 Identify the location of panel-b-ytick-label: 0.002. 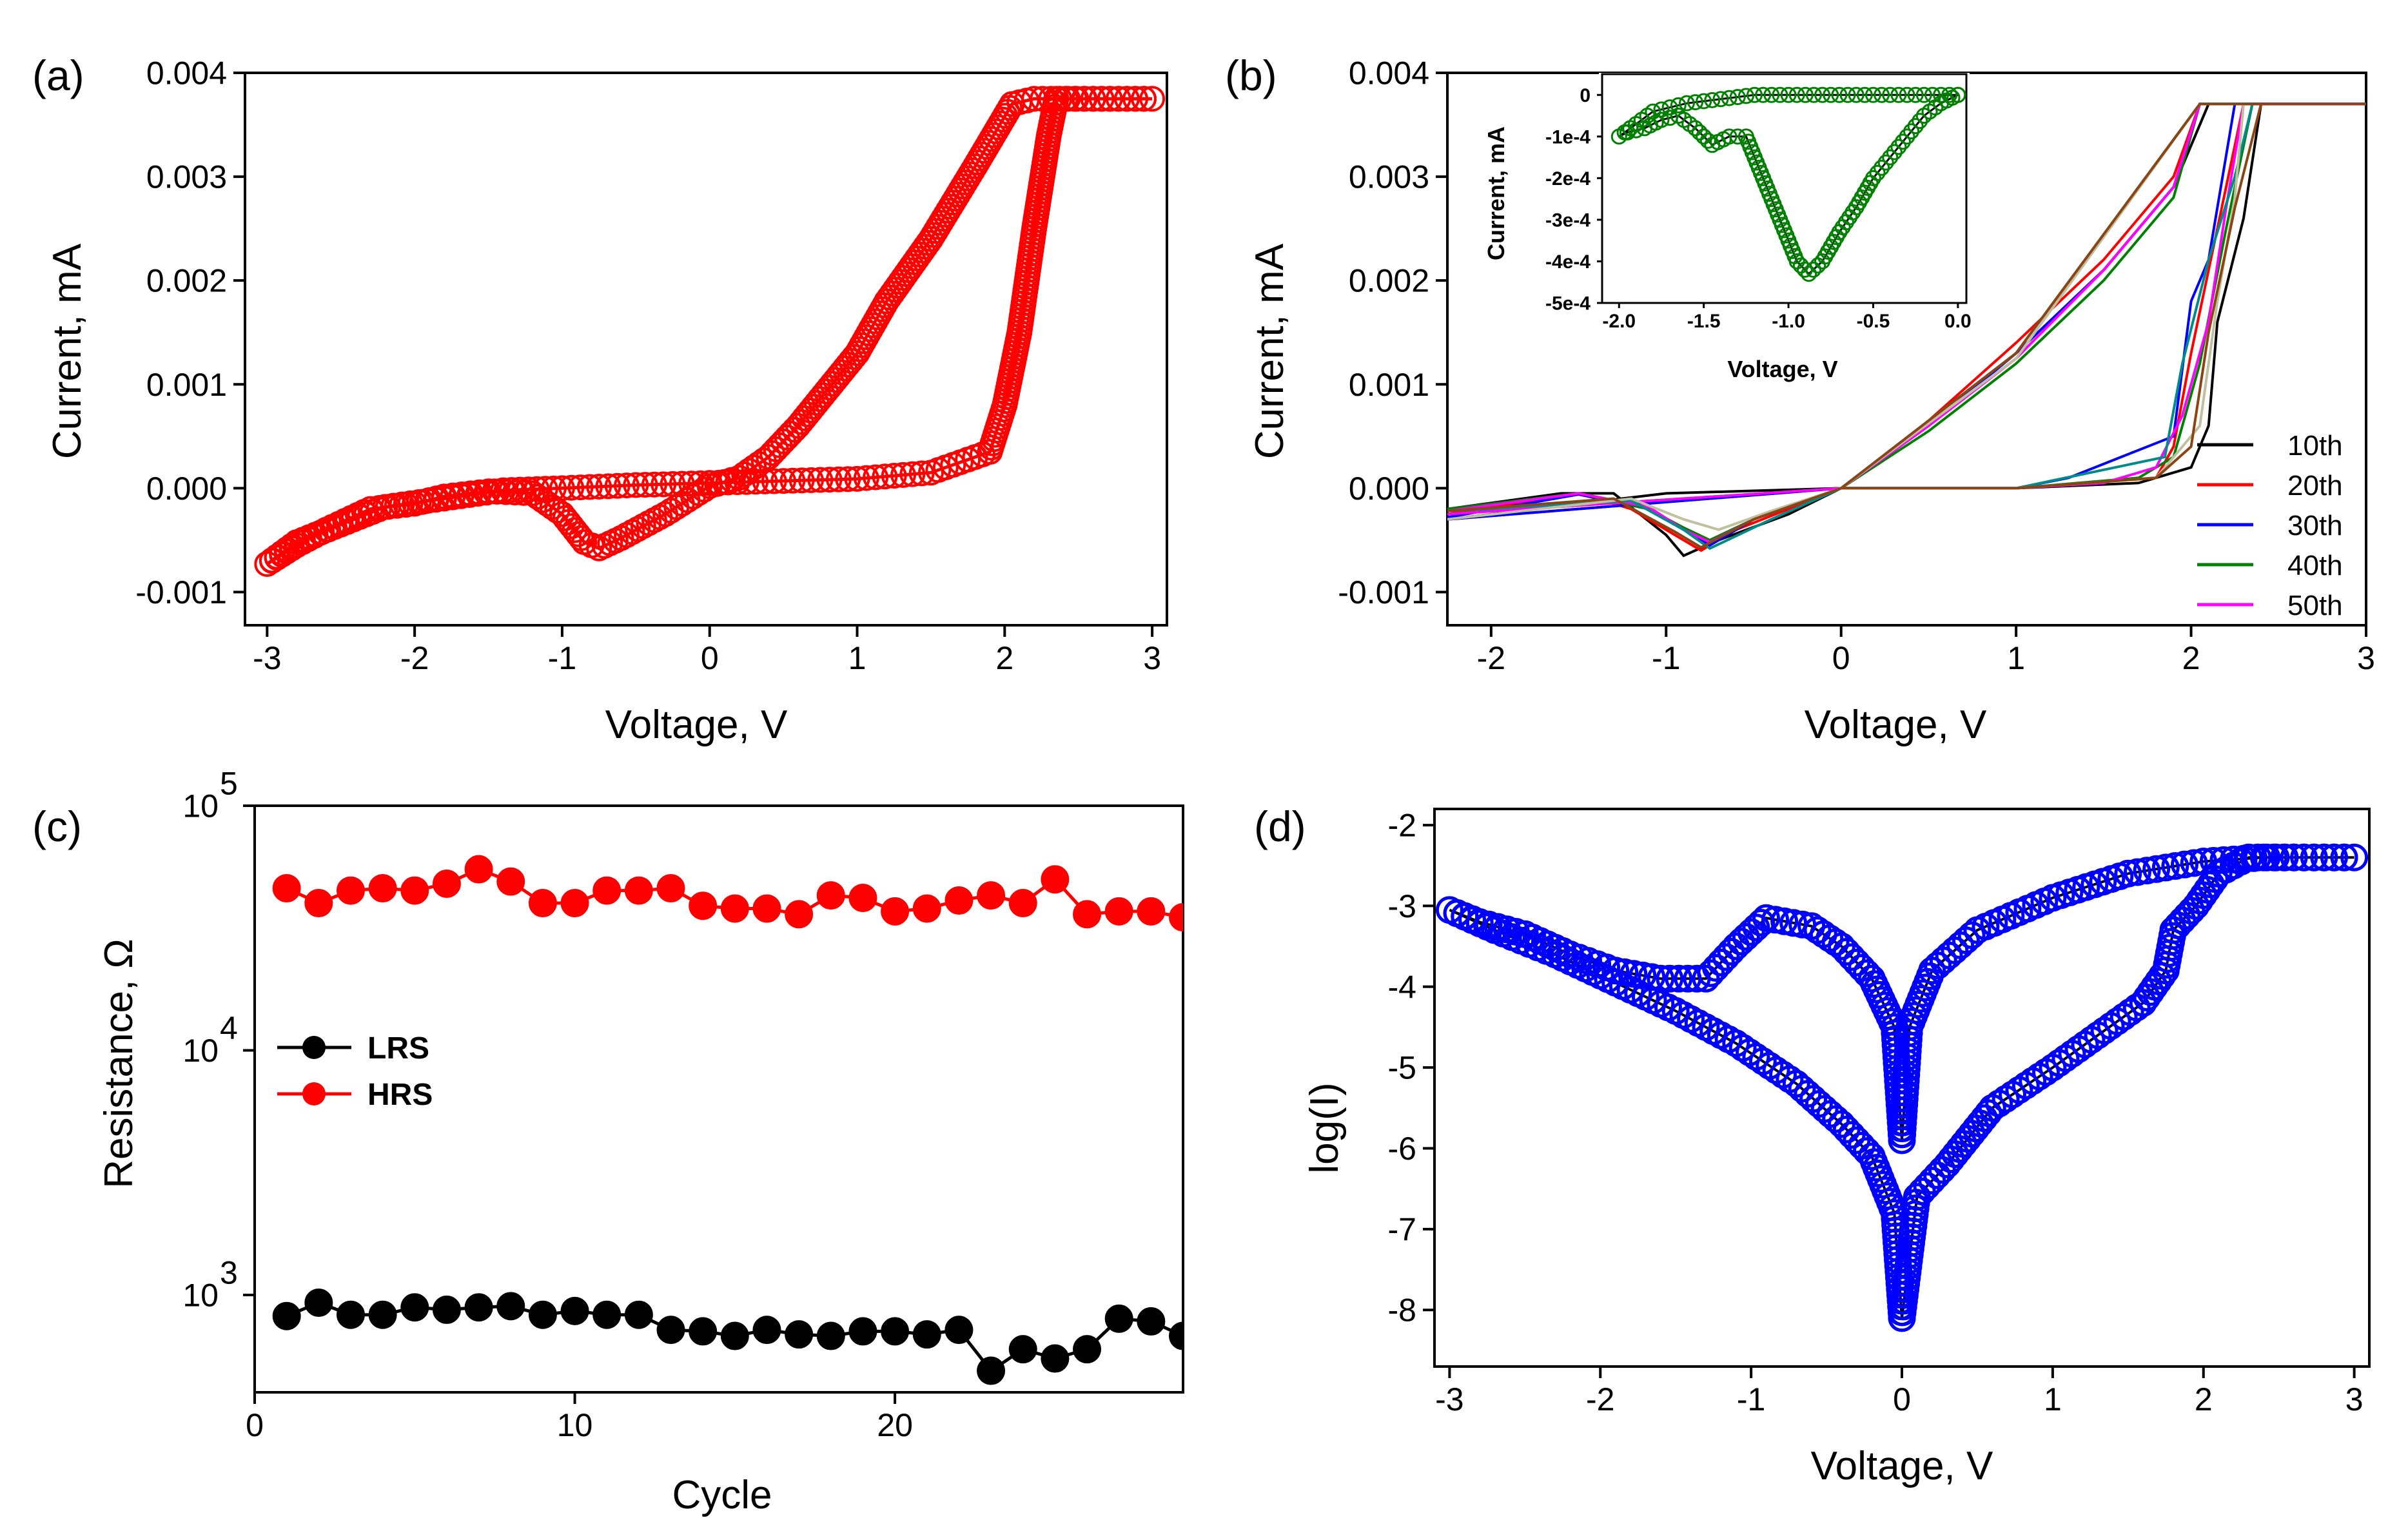
(1389, 281).